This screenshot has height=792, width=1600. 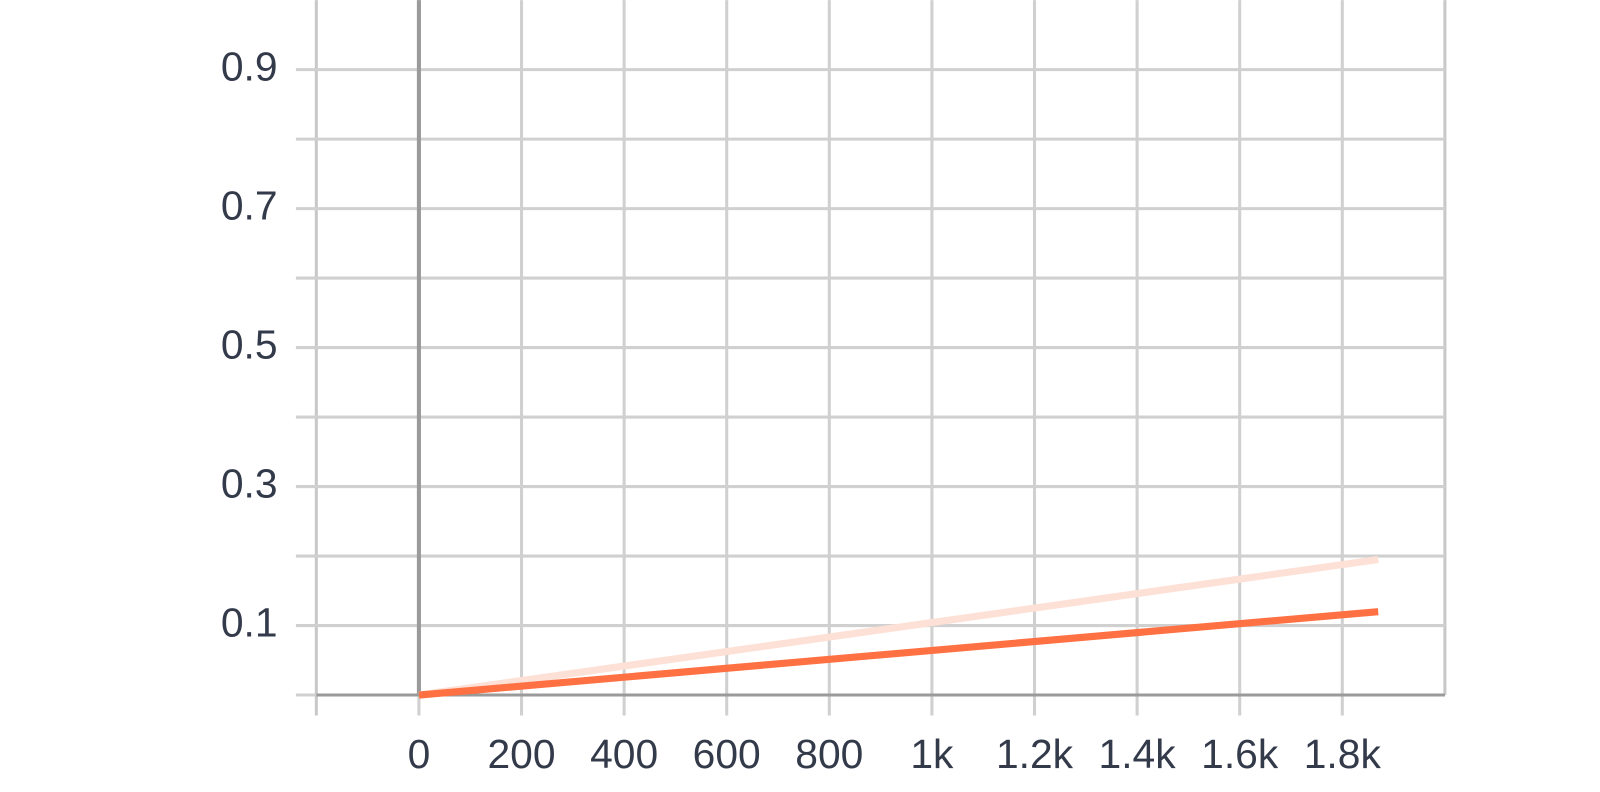 I want to click on x-tick-label: 1.6k, so click(x=1240, y=754).